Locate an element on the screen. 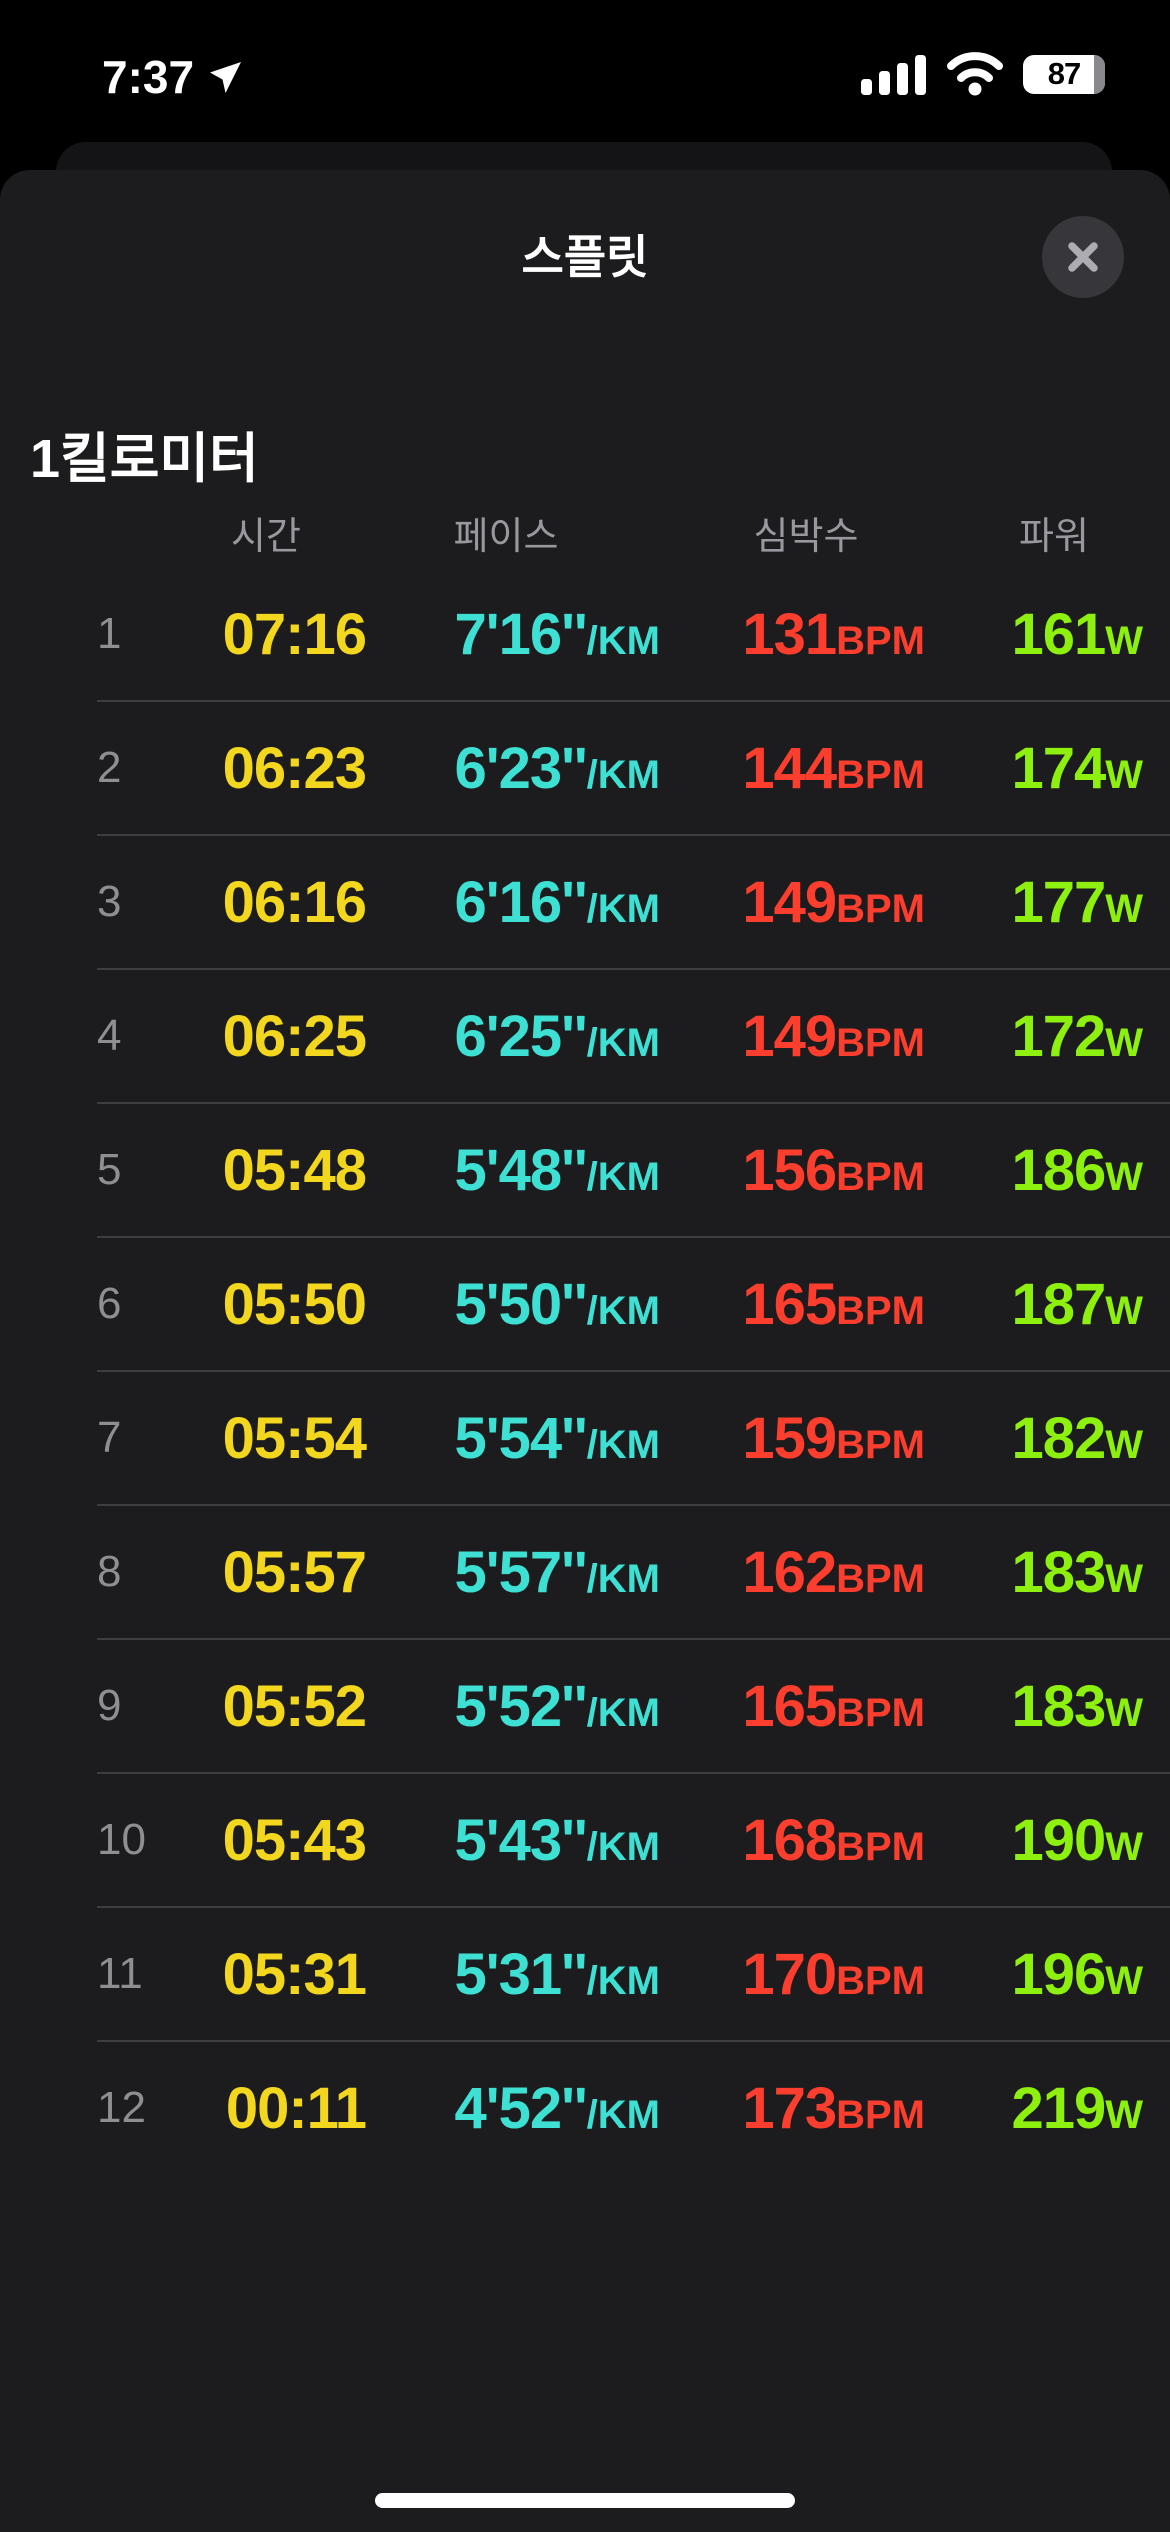 The image size is (1170, 2532). row-pace: 7'16''/KM is located at coordinates (513, 634).